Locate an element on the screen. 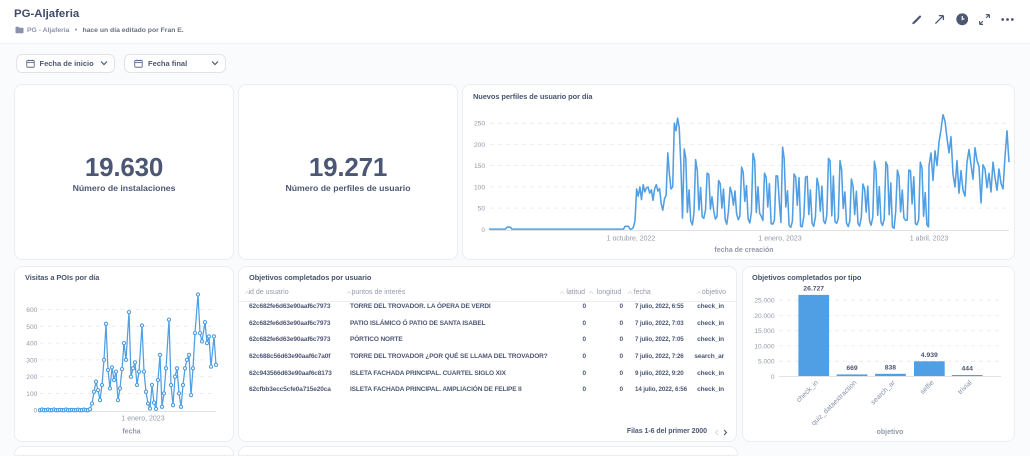  svg-text: 250 is located at coordinates (479, 124).